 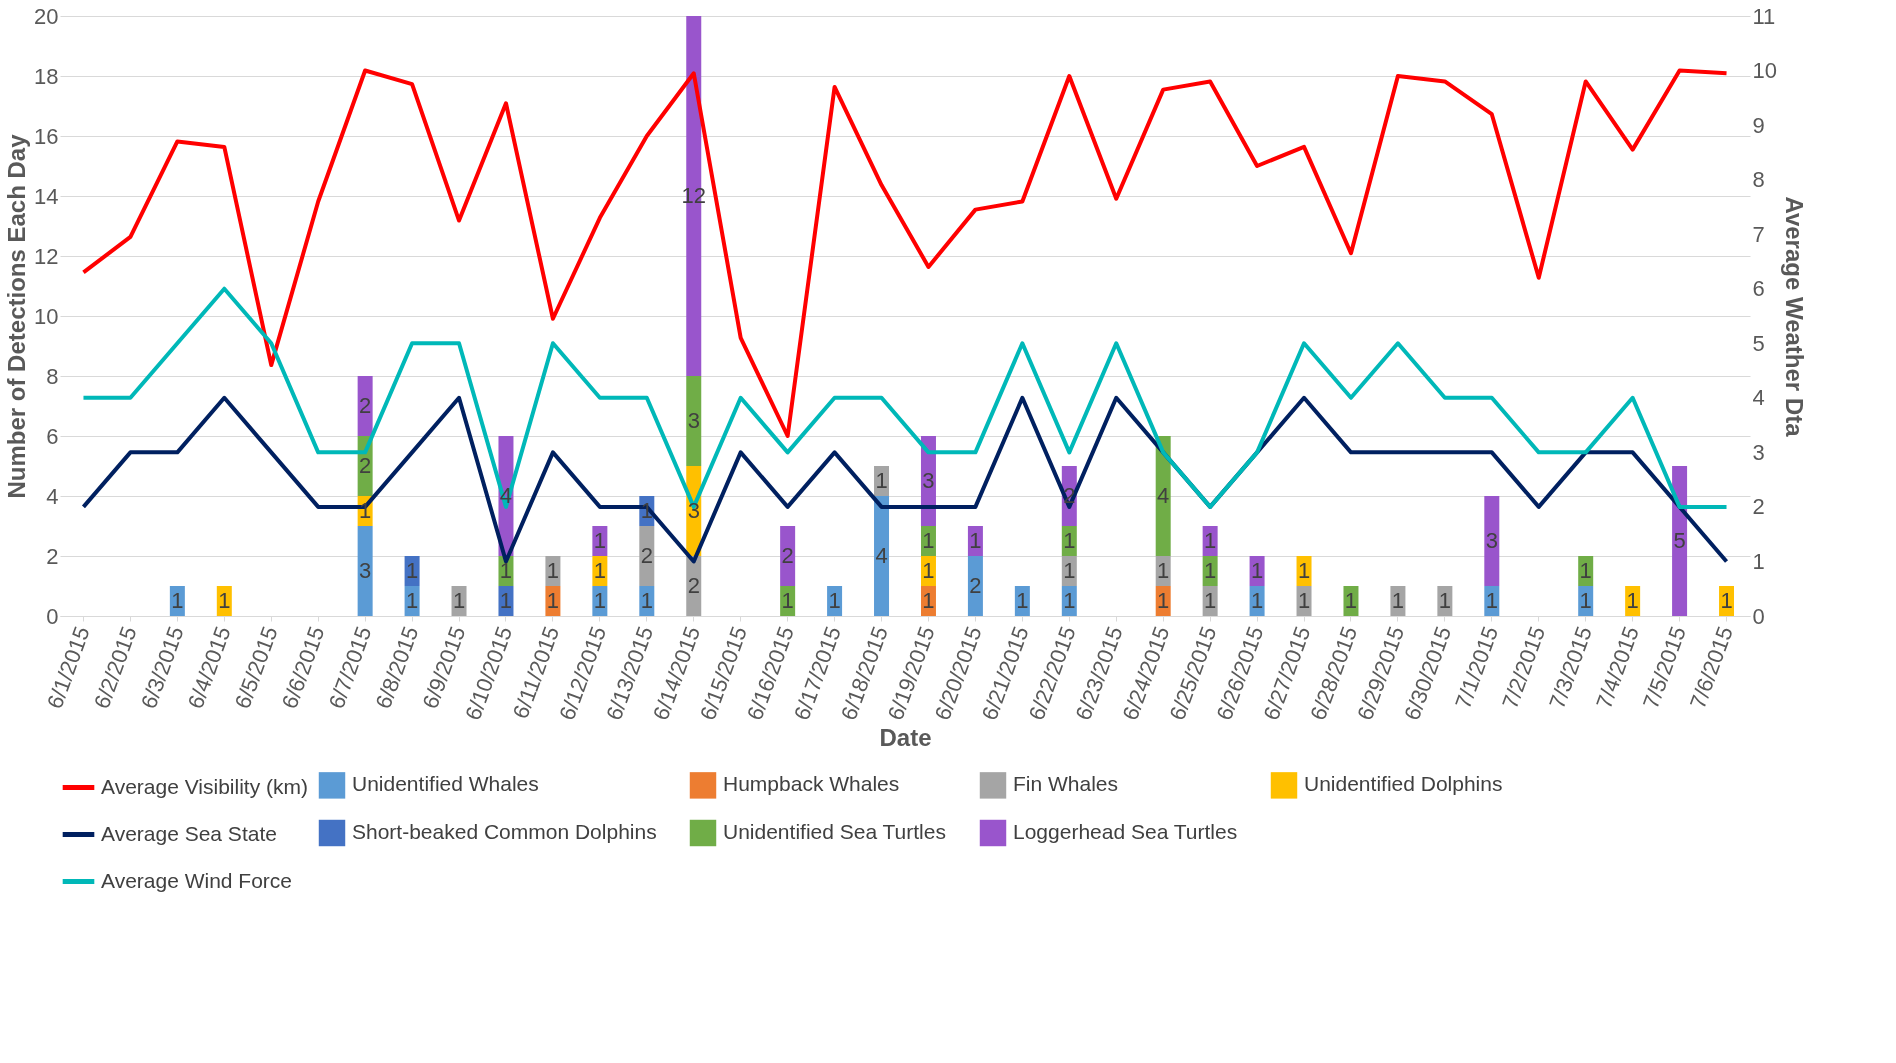 What do you see at coordinates (1764, 71) in the screenshot?
I see `y2-tick-label: 10` at bounding box center [1764, 71].